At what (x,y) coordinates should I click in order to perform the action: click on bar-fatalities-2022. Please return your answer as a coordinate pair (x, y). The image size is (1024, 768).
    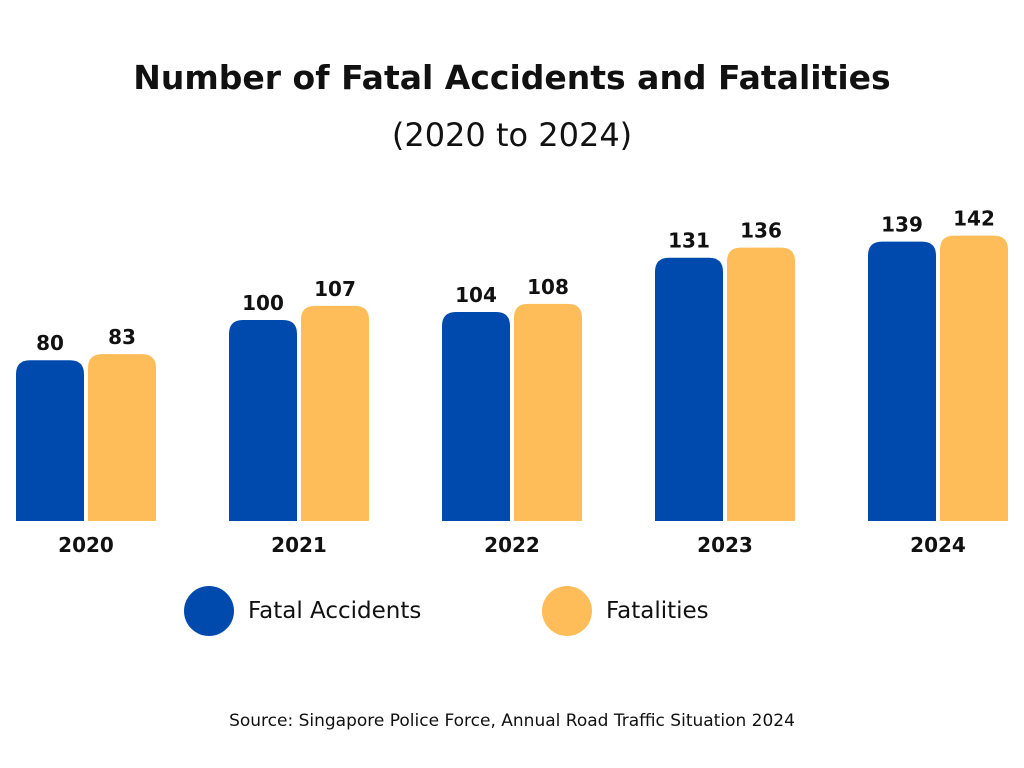
    Looking at the image, I should click on (548, 412).